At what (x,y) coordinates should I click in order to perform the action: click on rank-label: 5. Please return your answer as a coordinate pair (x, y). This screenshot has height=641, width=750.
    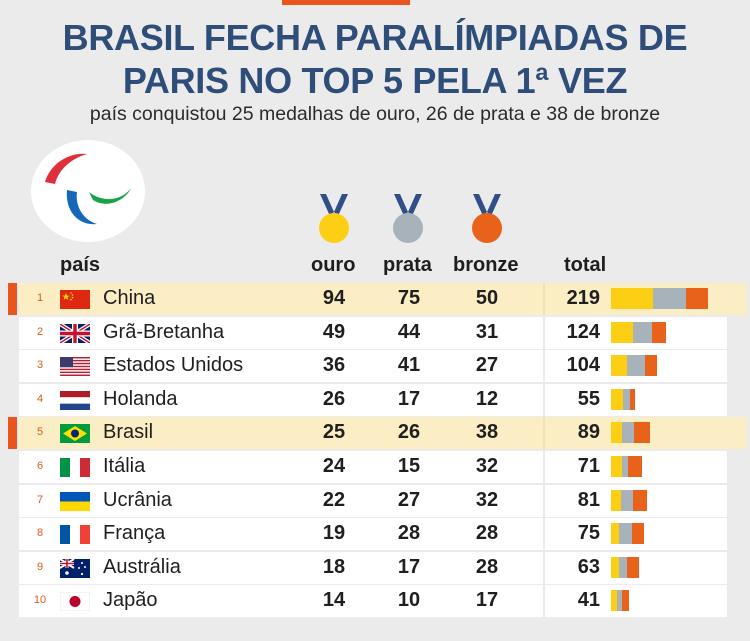
    Looking at the image, I should click on (40, 432).